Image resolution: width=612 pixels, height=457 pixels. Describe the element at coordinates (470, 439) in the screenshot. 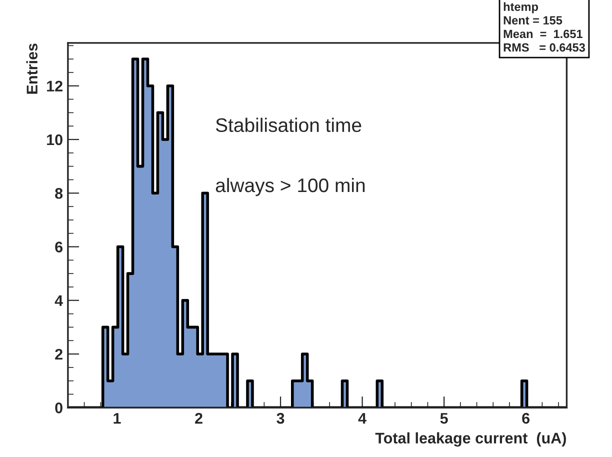

I see `x-axis-title: Total leakage current (uA)` at that location.